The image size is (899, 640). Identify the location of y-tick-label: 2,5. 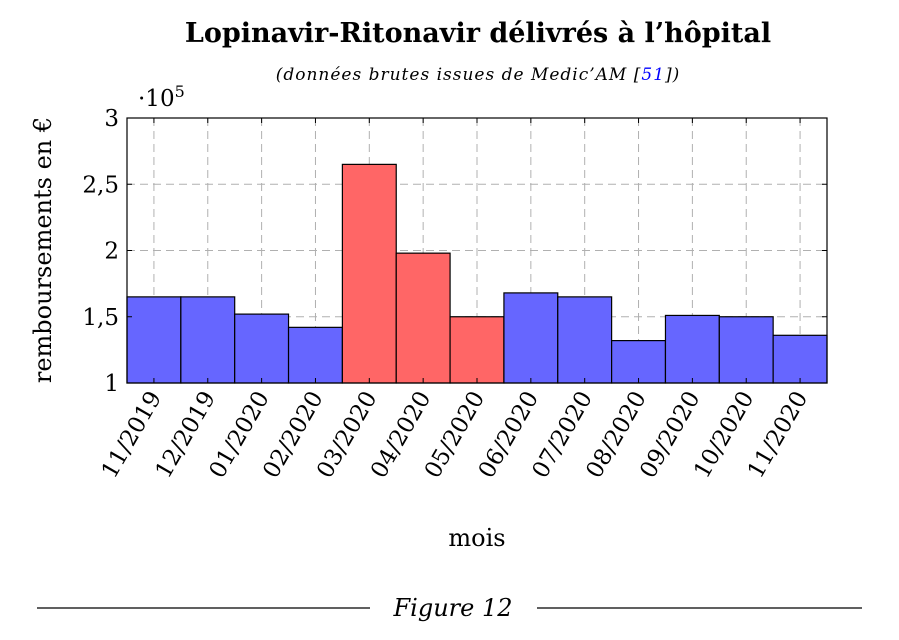
(100, 185).